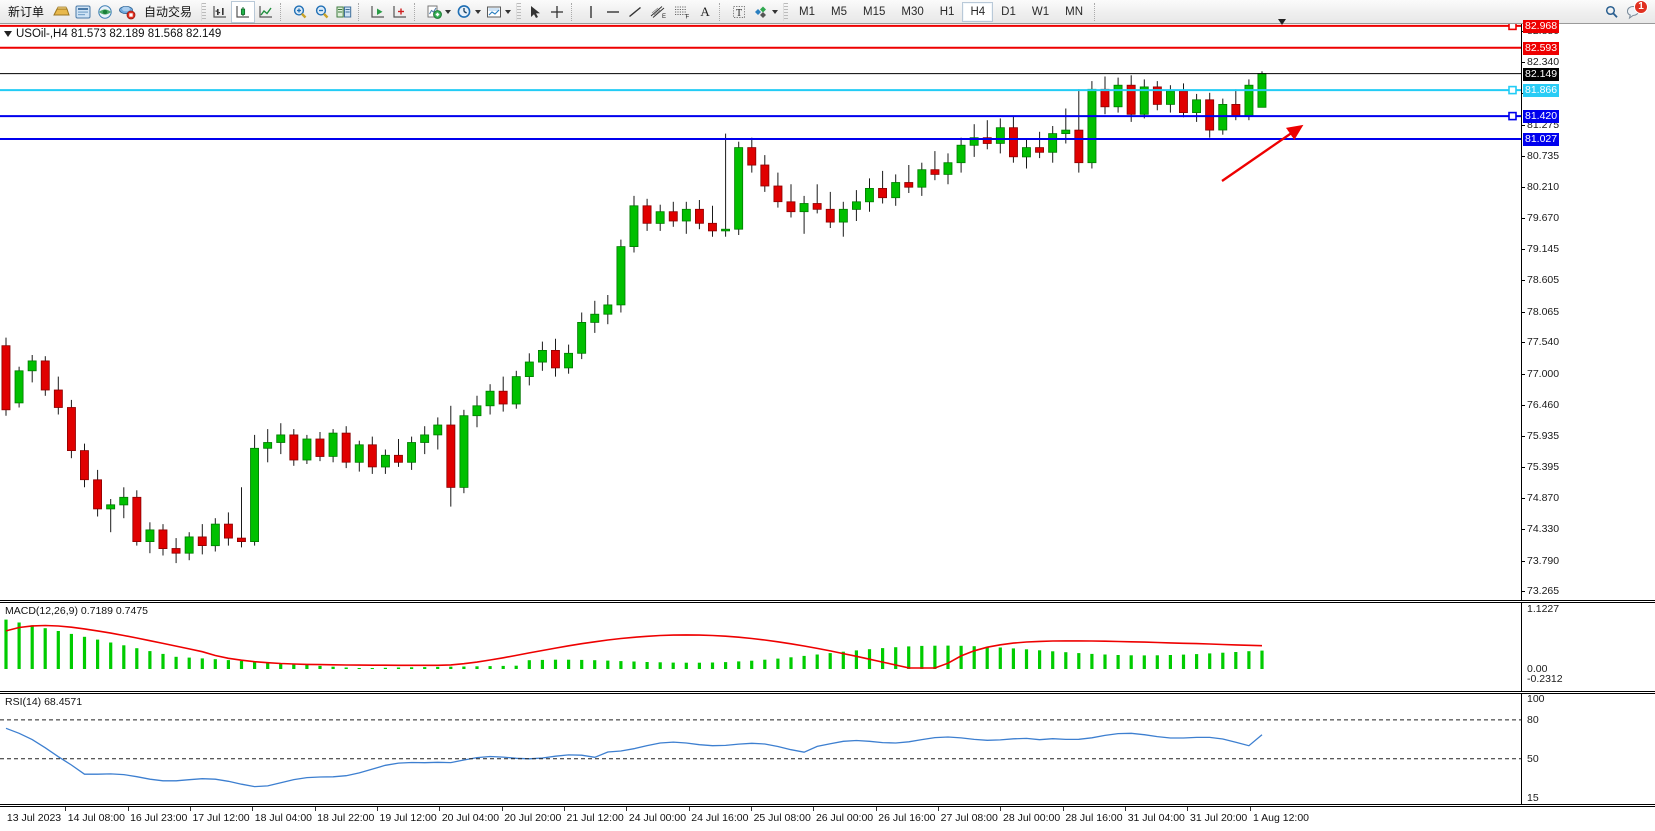 This screenshot has width=1655, height=831. I want to click on tile-windows-icon, so click(344, 12).